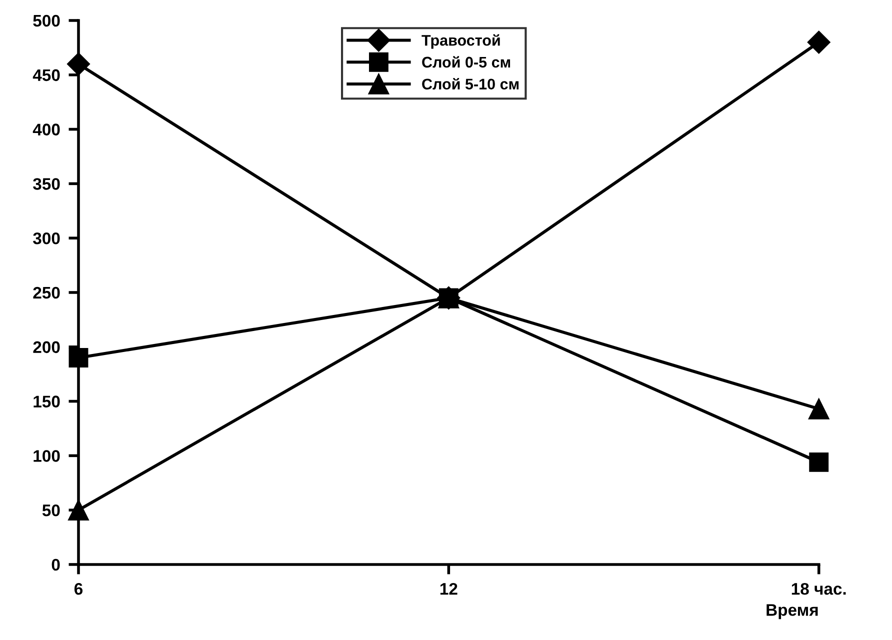 The image size is (892, 640). Describe the element at coordinates (46, 184) in the screenshot. I see `y-tick-label: 350` at that location.